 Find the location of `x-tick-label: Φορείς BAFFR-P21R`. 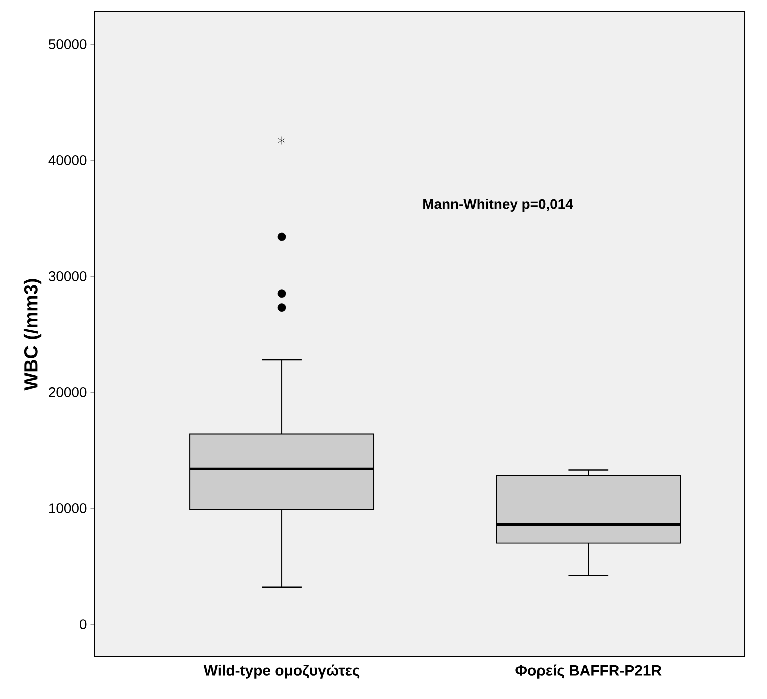

x-tick-label: Φορείς BAFFR-P21R is located at coordinates (589, 671).